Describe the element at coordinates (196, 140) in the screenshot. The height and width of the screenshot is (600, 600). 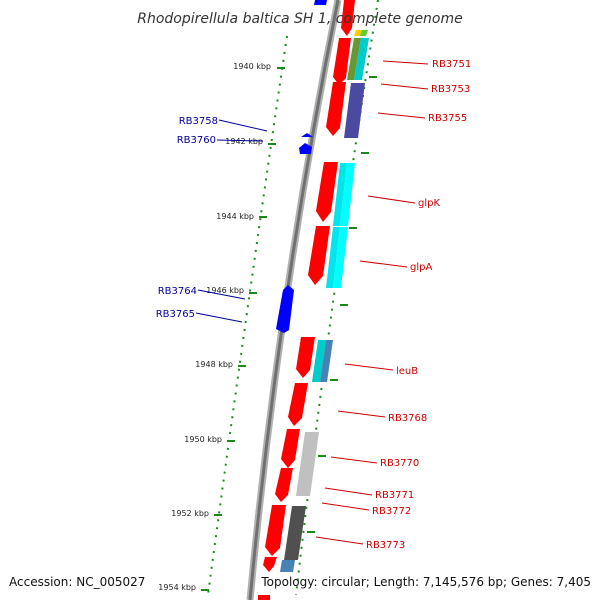
I see `gene-label-rb3760: RB3760` at that location.